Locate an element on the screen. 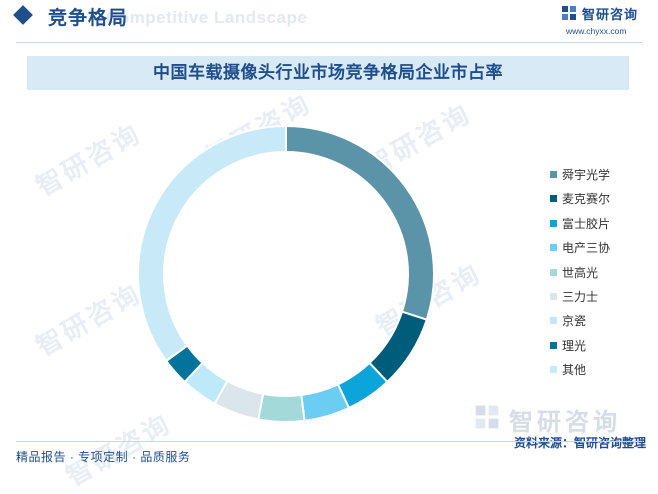  legend-label: 其他 is located at coordinates (574, 370).